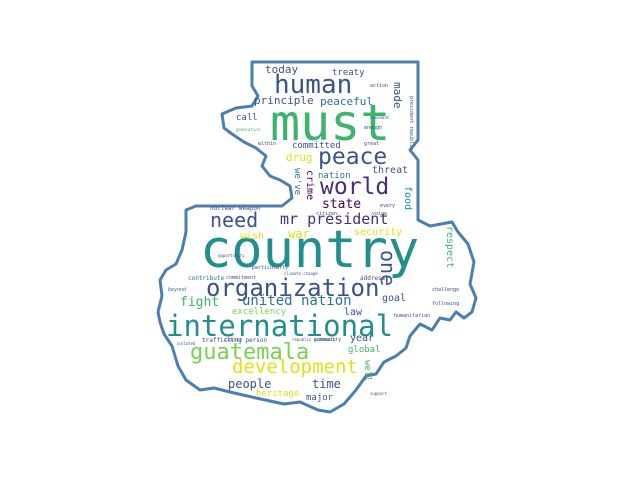 The image size is (640, 480). I want to click on word-we-ve: we've, so click(297, 182).